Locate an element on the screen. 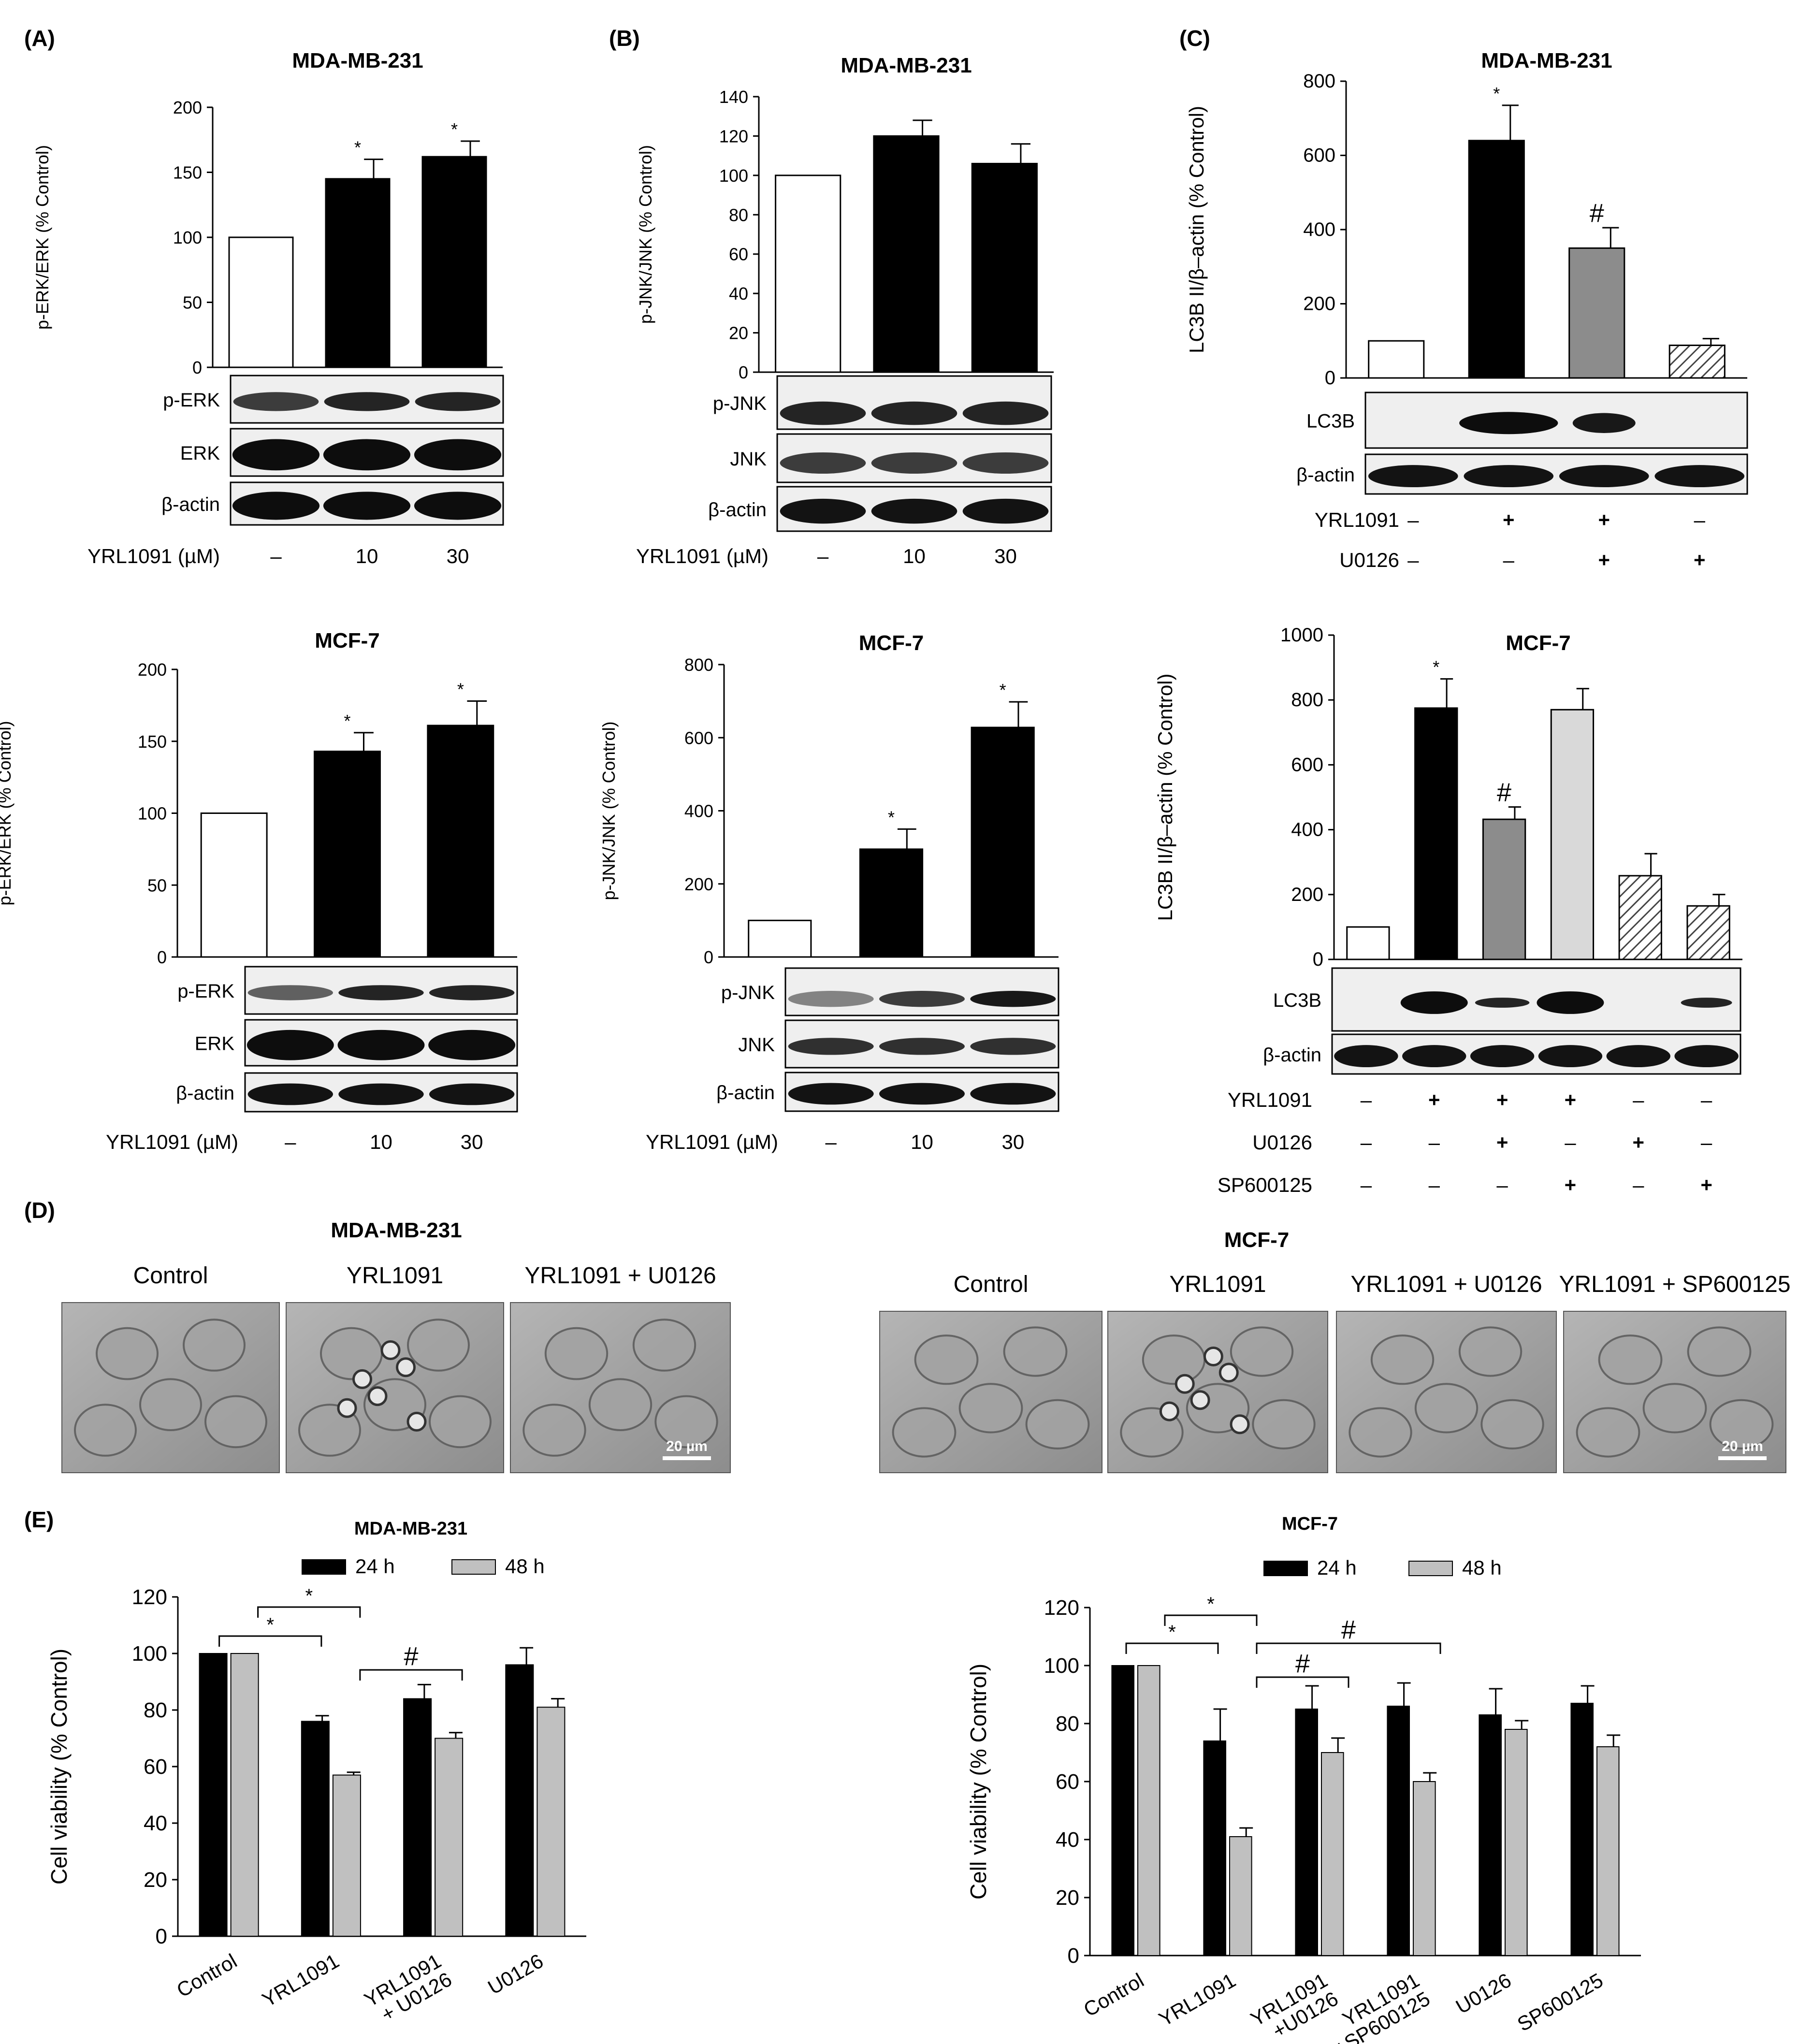  chart-title: MDA-MB-231 is located at coordinates (357, 60).